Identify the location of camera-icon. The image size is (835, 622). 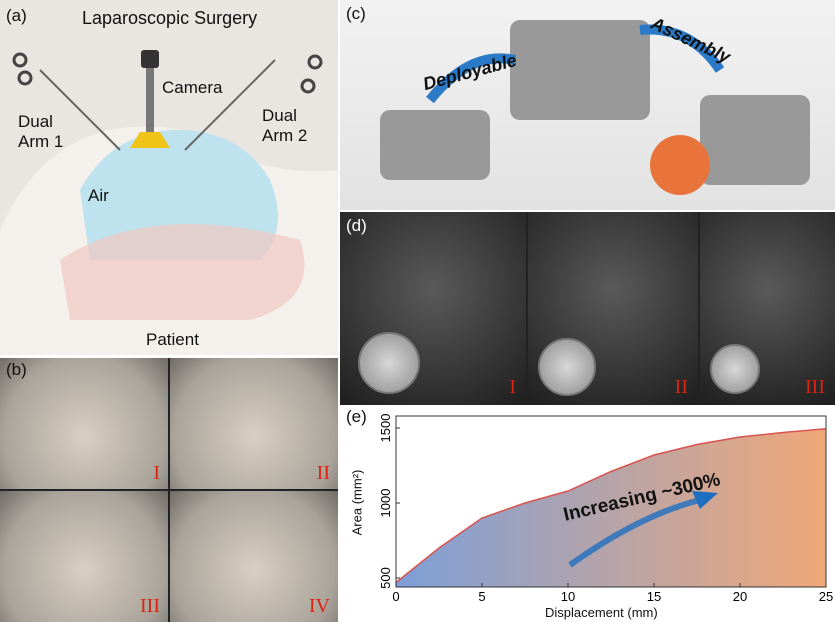
(150, 59).